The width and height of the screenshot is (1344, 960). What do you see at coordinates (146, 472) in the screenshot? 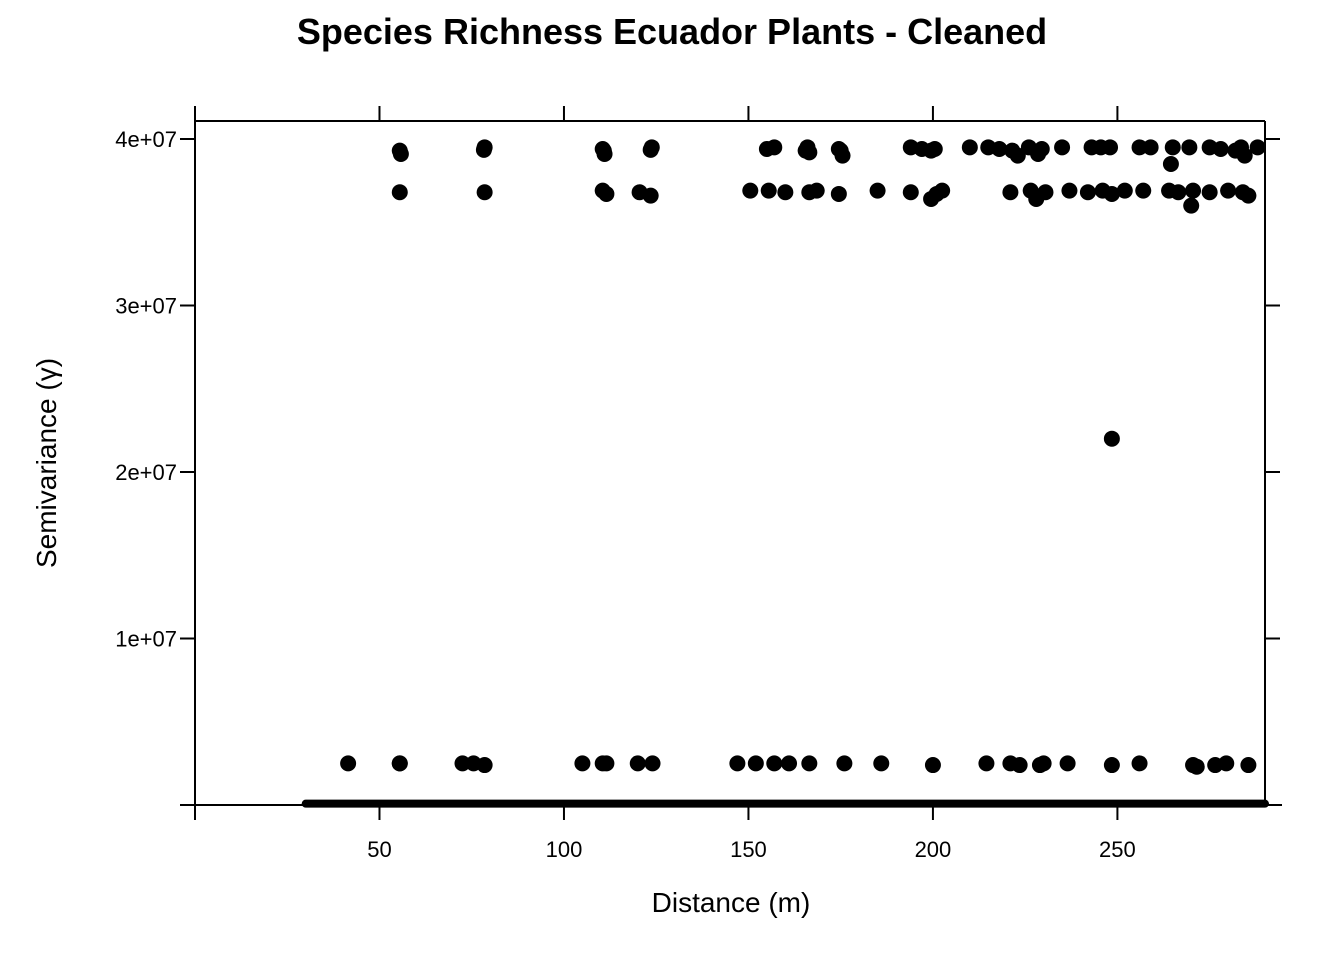
I see `y-tick-label: 2e+07` at bounding box center [146, 472].